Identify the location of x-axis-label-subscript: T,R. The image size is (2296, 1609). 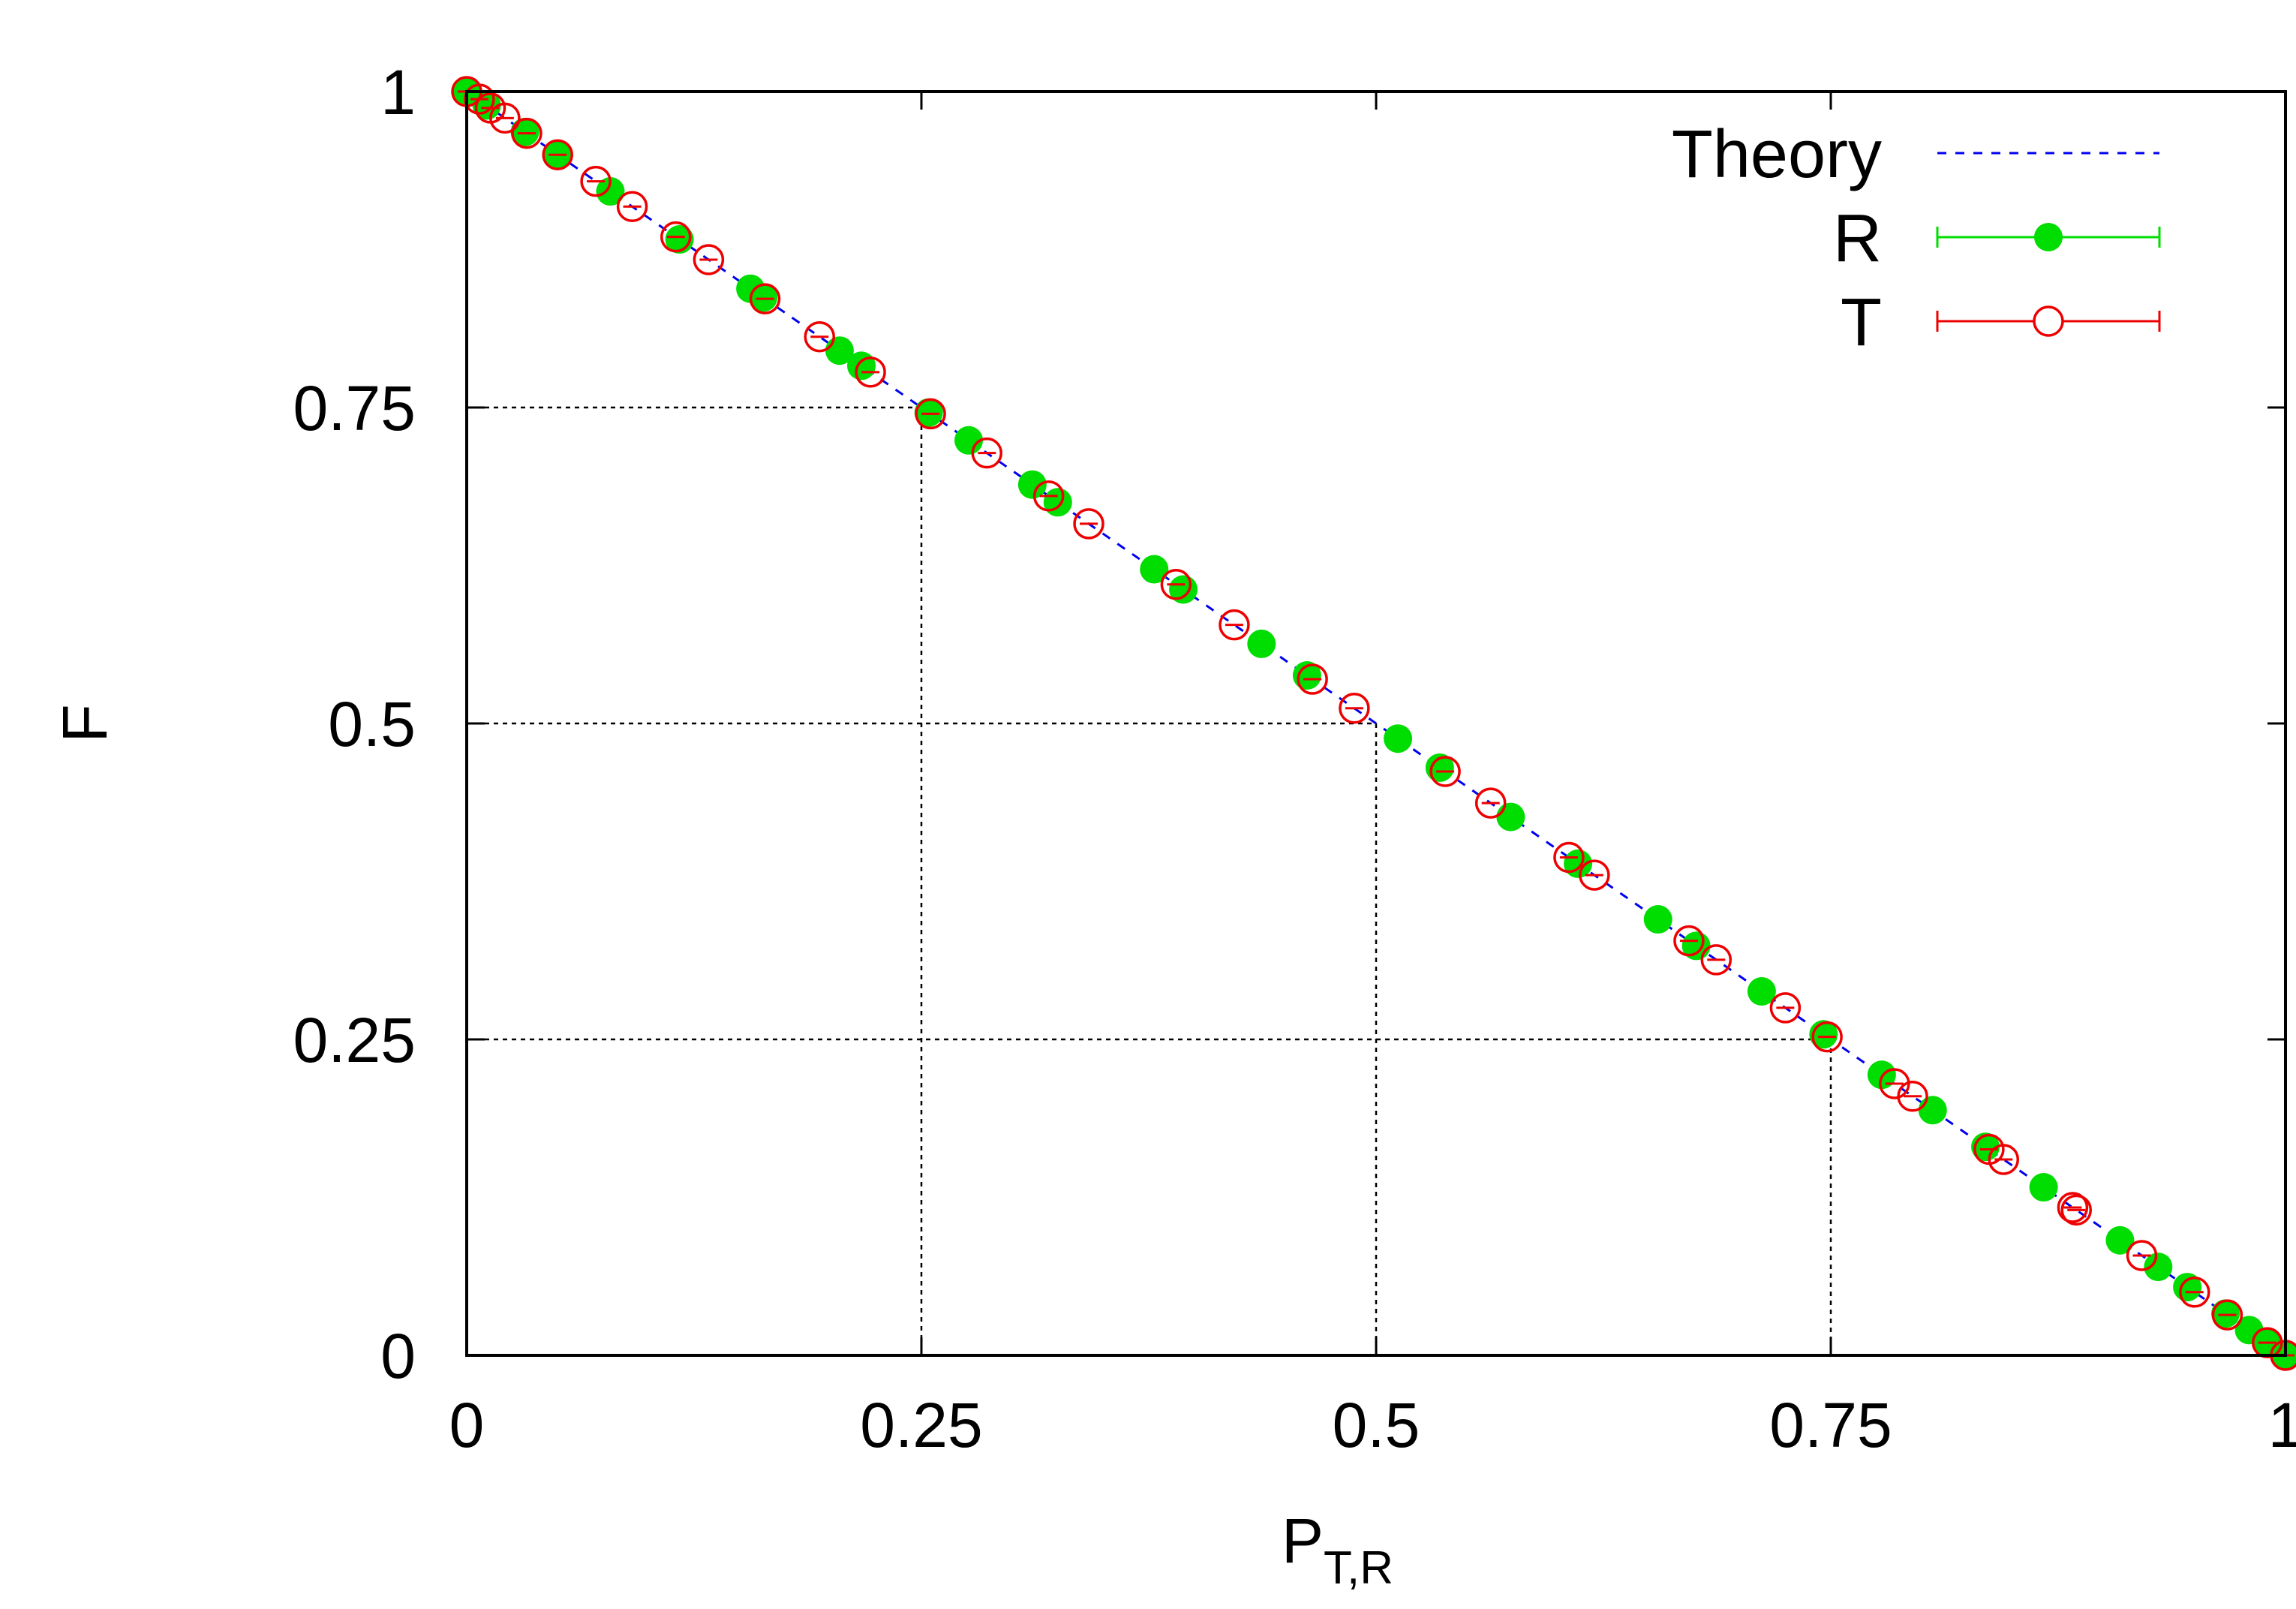
(1358, 1568).